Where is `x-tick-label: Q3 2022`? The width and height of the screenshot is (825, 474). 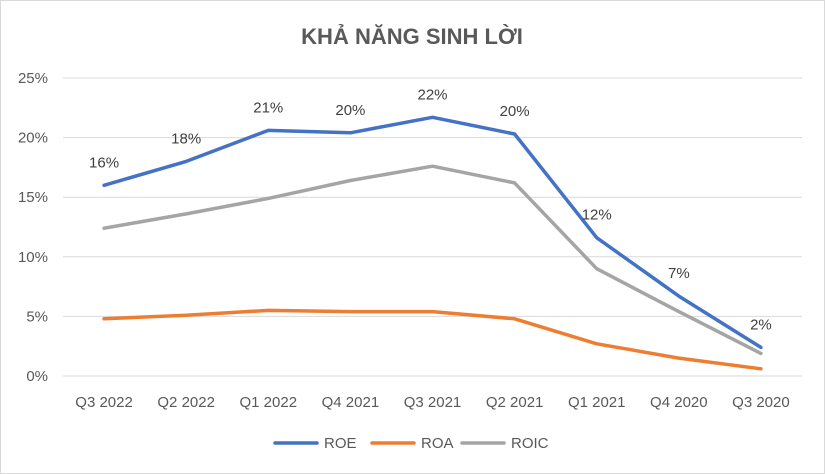
x-tick-label: Q3 2022 is located at coordinates (104, 402).